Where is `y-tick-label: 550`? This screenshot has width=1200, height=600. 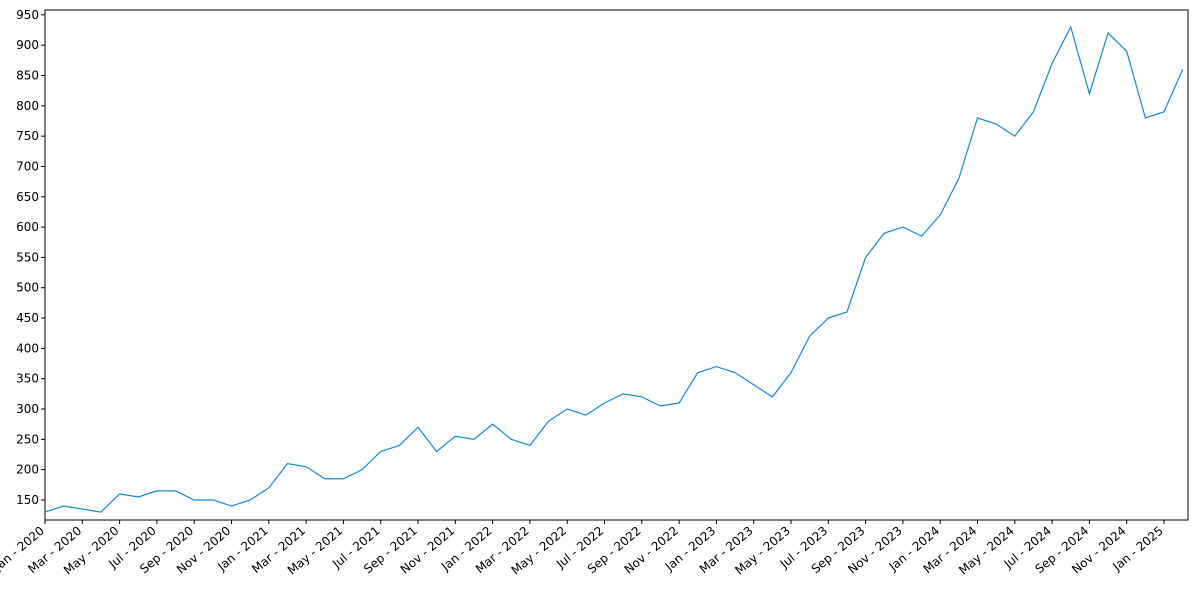
y-tick-label: 550 is located at coordinates (27, 257).